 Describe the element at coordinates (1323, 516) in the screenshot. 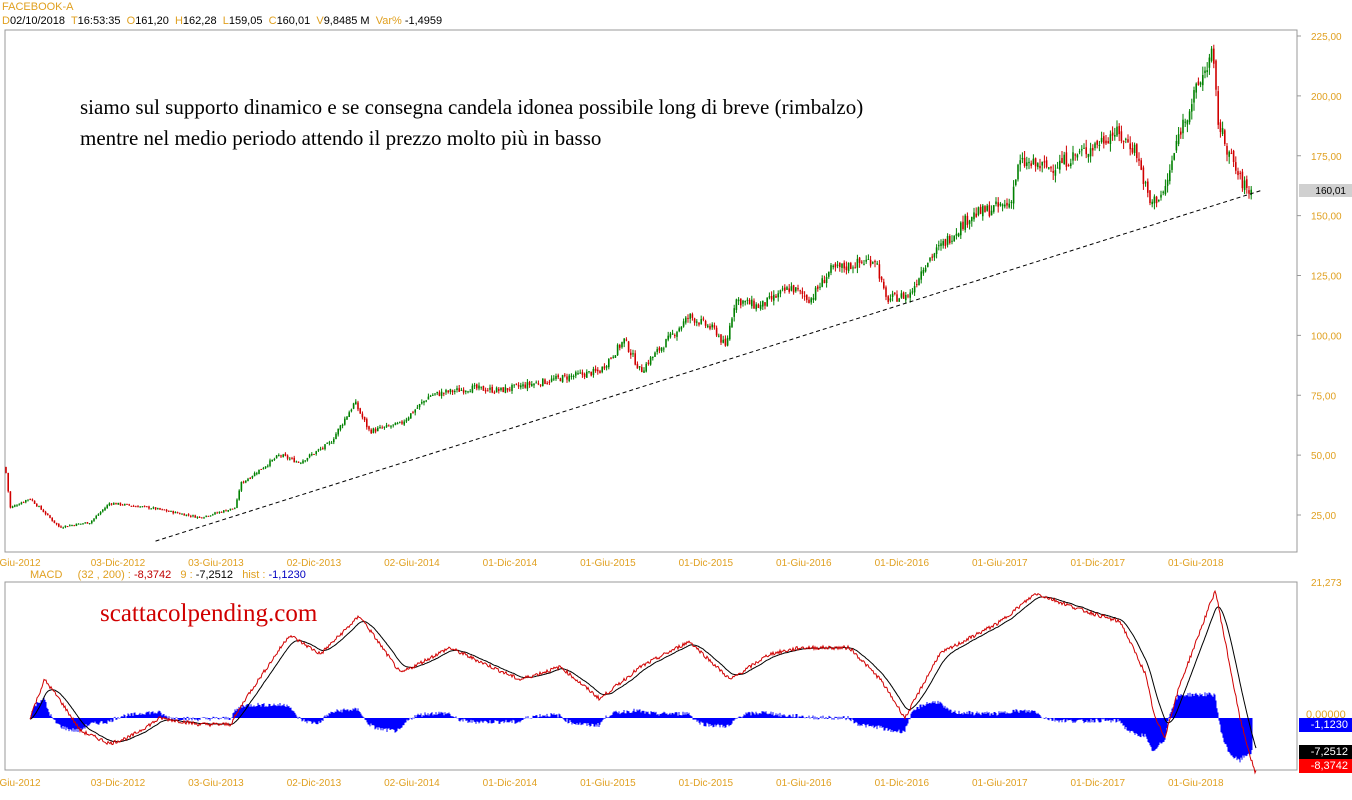

I see `y-tick-label: 25,00` at that location.